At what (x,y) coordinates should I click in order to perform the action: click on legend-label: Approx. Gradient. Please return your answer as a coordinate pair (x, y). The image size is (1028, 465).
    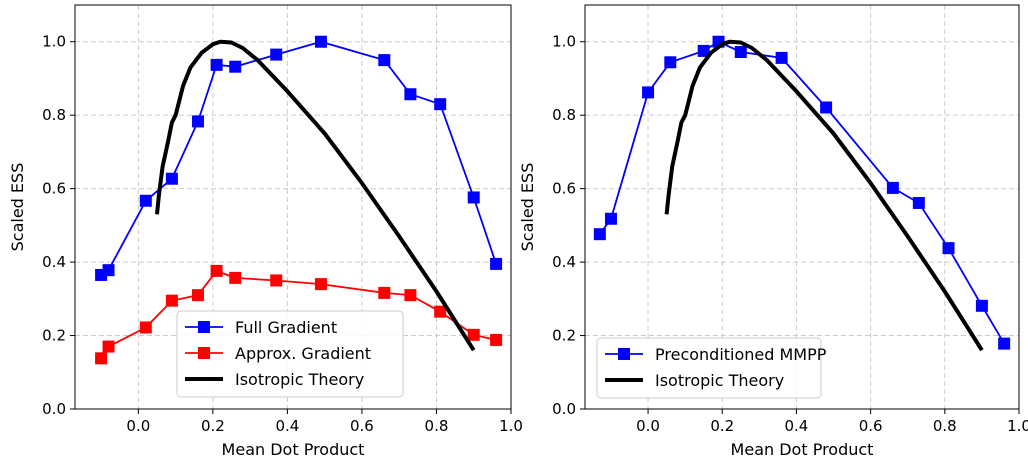
    Looking at the image, I should click on (303, 353).